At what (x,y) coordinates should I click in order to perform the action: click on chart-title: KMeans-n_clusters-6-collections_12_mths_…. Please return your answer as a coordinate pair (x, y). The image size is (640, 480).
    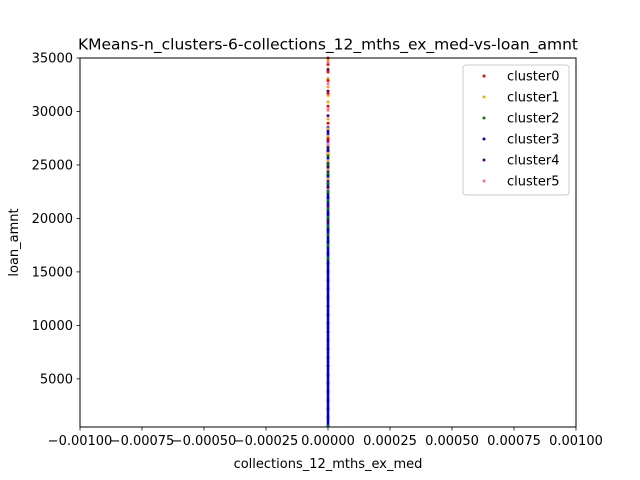
    Looking at the image, I should click on (328, 45).